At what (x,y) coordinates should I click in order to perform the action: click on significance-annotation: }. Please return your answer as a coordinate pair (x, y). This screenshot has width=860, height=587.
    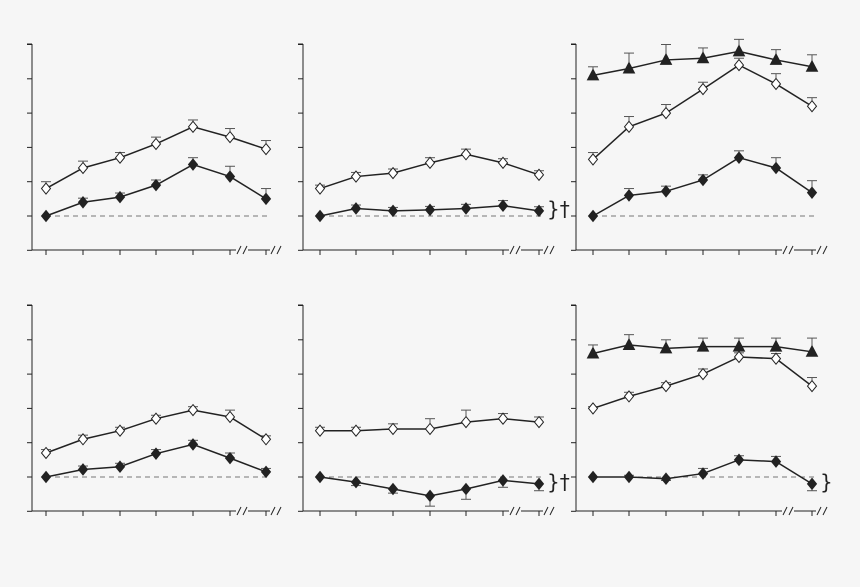
    Looking at the image, I should click on (826, 482).